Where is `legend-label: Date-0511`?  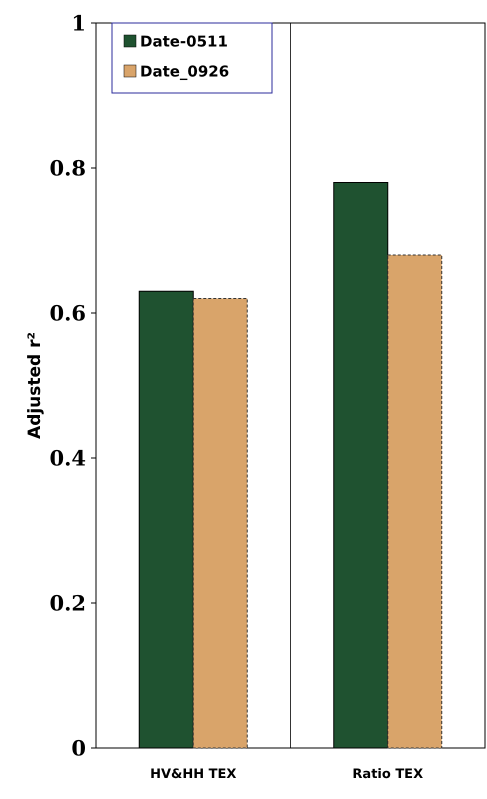 legend-label: Date-0511 is located at coordinates (184, 41).